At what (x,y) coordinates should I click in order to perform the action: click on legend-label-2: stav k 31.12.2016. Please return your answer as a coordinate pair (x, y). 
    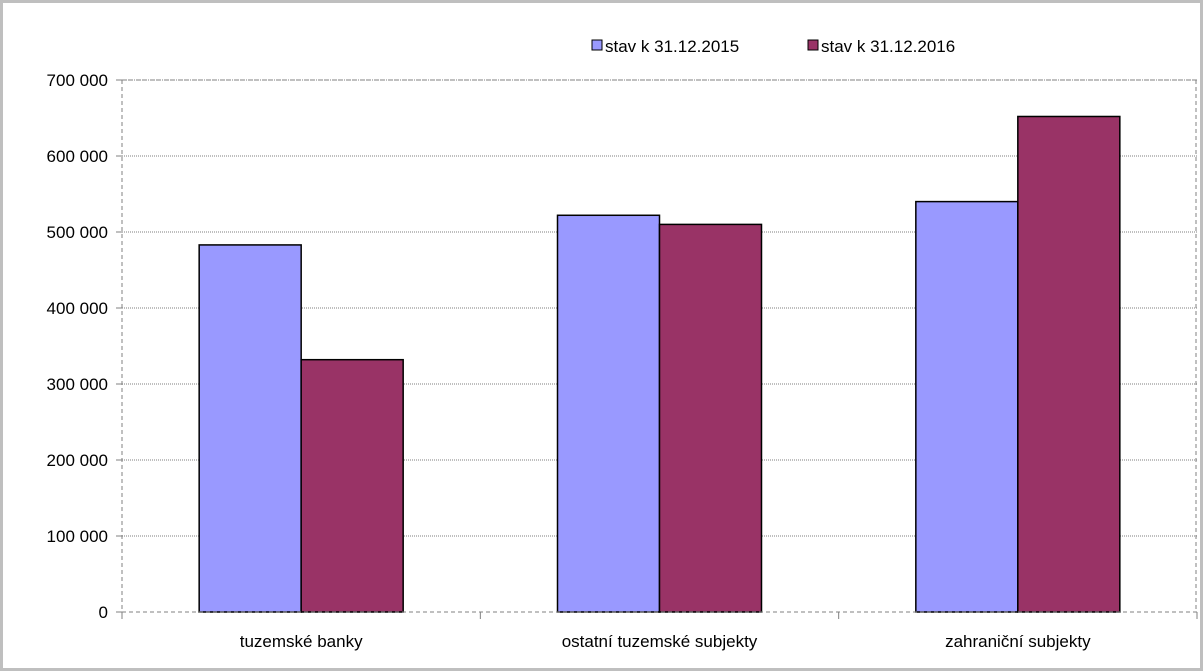
    Looking at the image, I should click on (888, 46).